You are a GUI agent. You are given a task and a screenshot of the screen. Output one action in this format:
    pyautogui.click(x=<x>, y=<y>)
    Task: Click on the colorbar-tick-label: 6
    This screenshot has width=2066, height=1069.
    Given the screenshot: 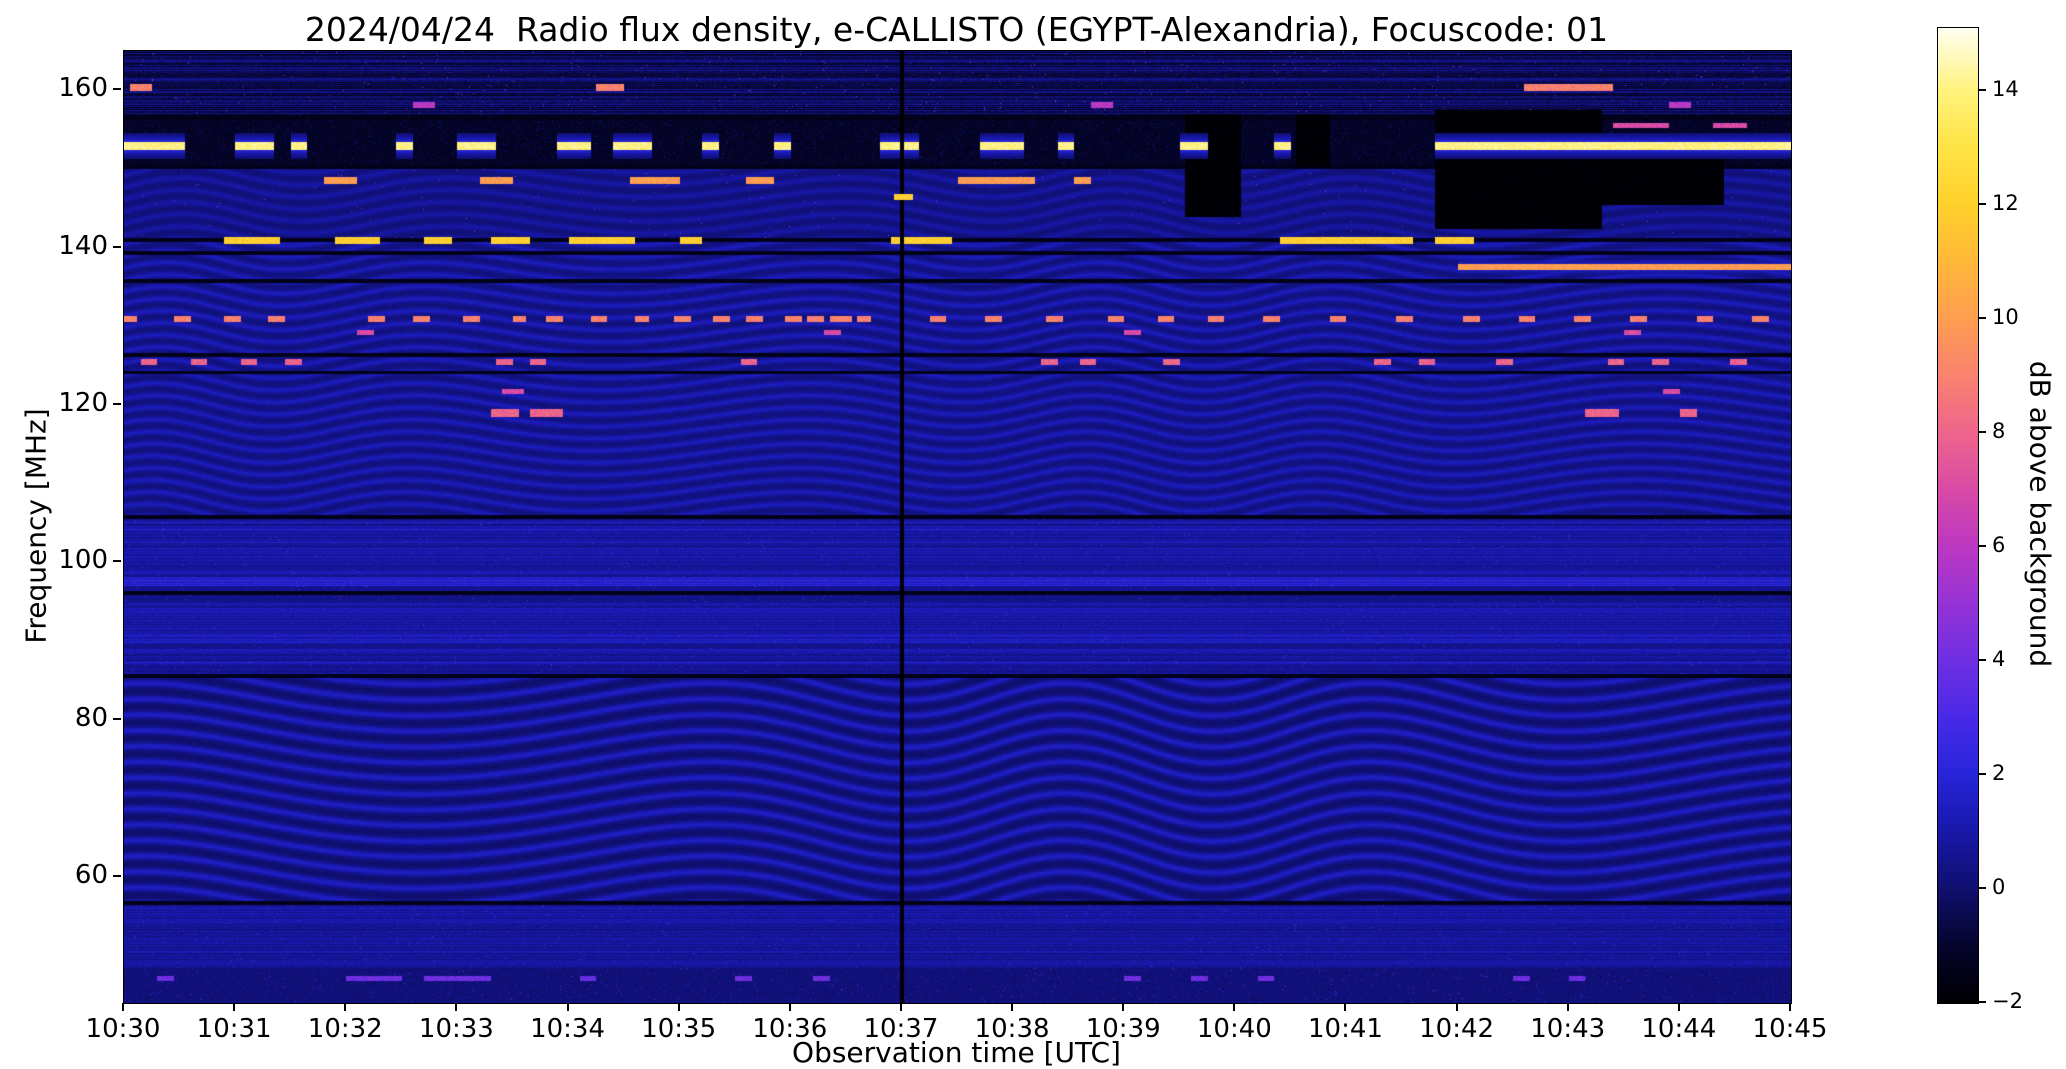 What is the action you would take?
    pyautogui.click(x=1999, y=544)
    